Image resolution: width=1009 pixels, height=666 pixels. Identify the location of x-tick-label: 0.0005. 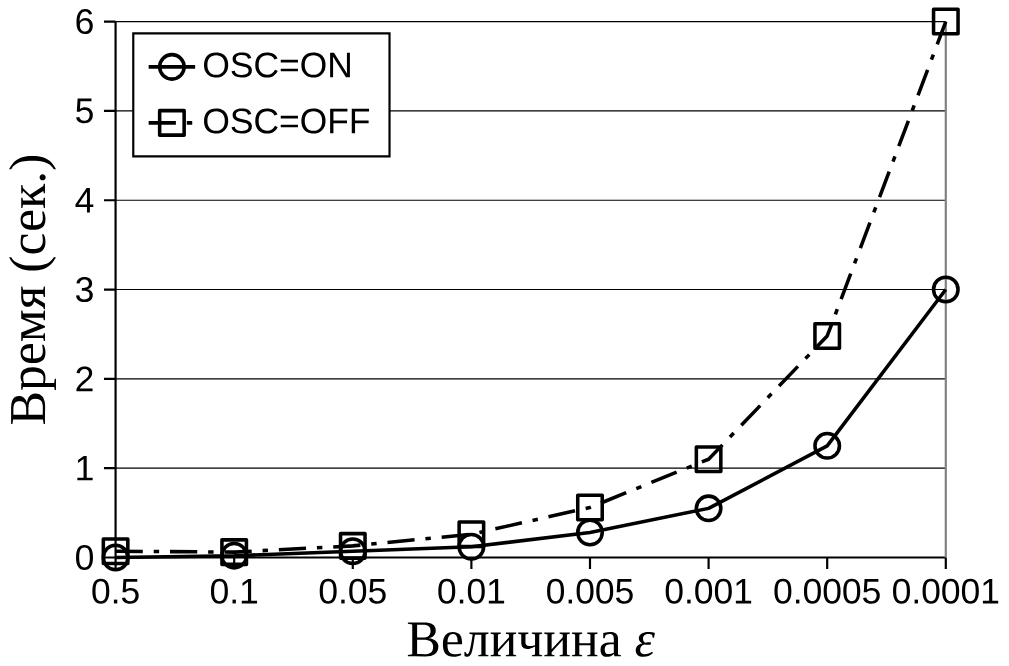
(827, 591).